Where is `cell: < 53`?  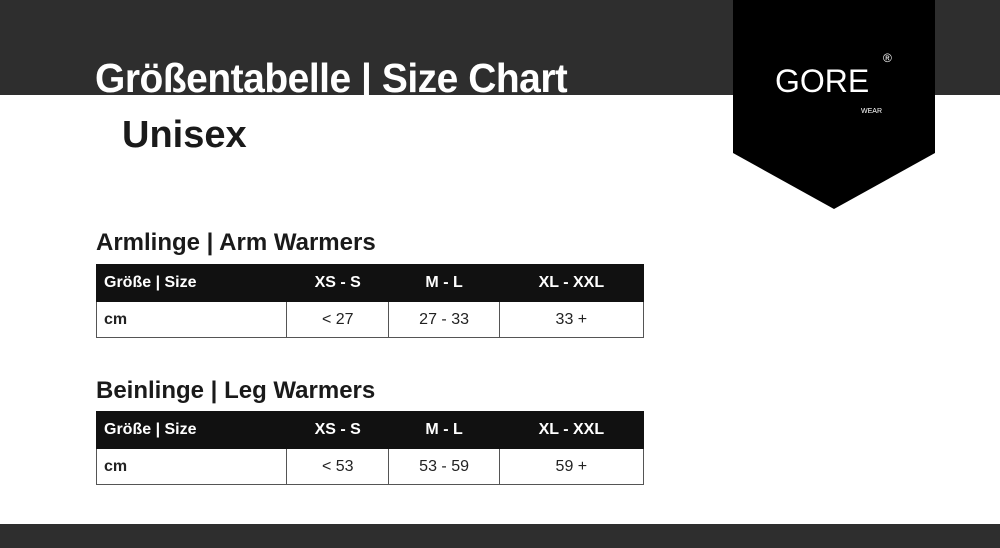
cell: < 53 is located at coordinates (337, 466).